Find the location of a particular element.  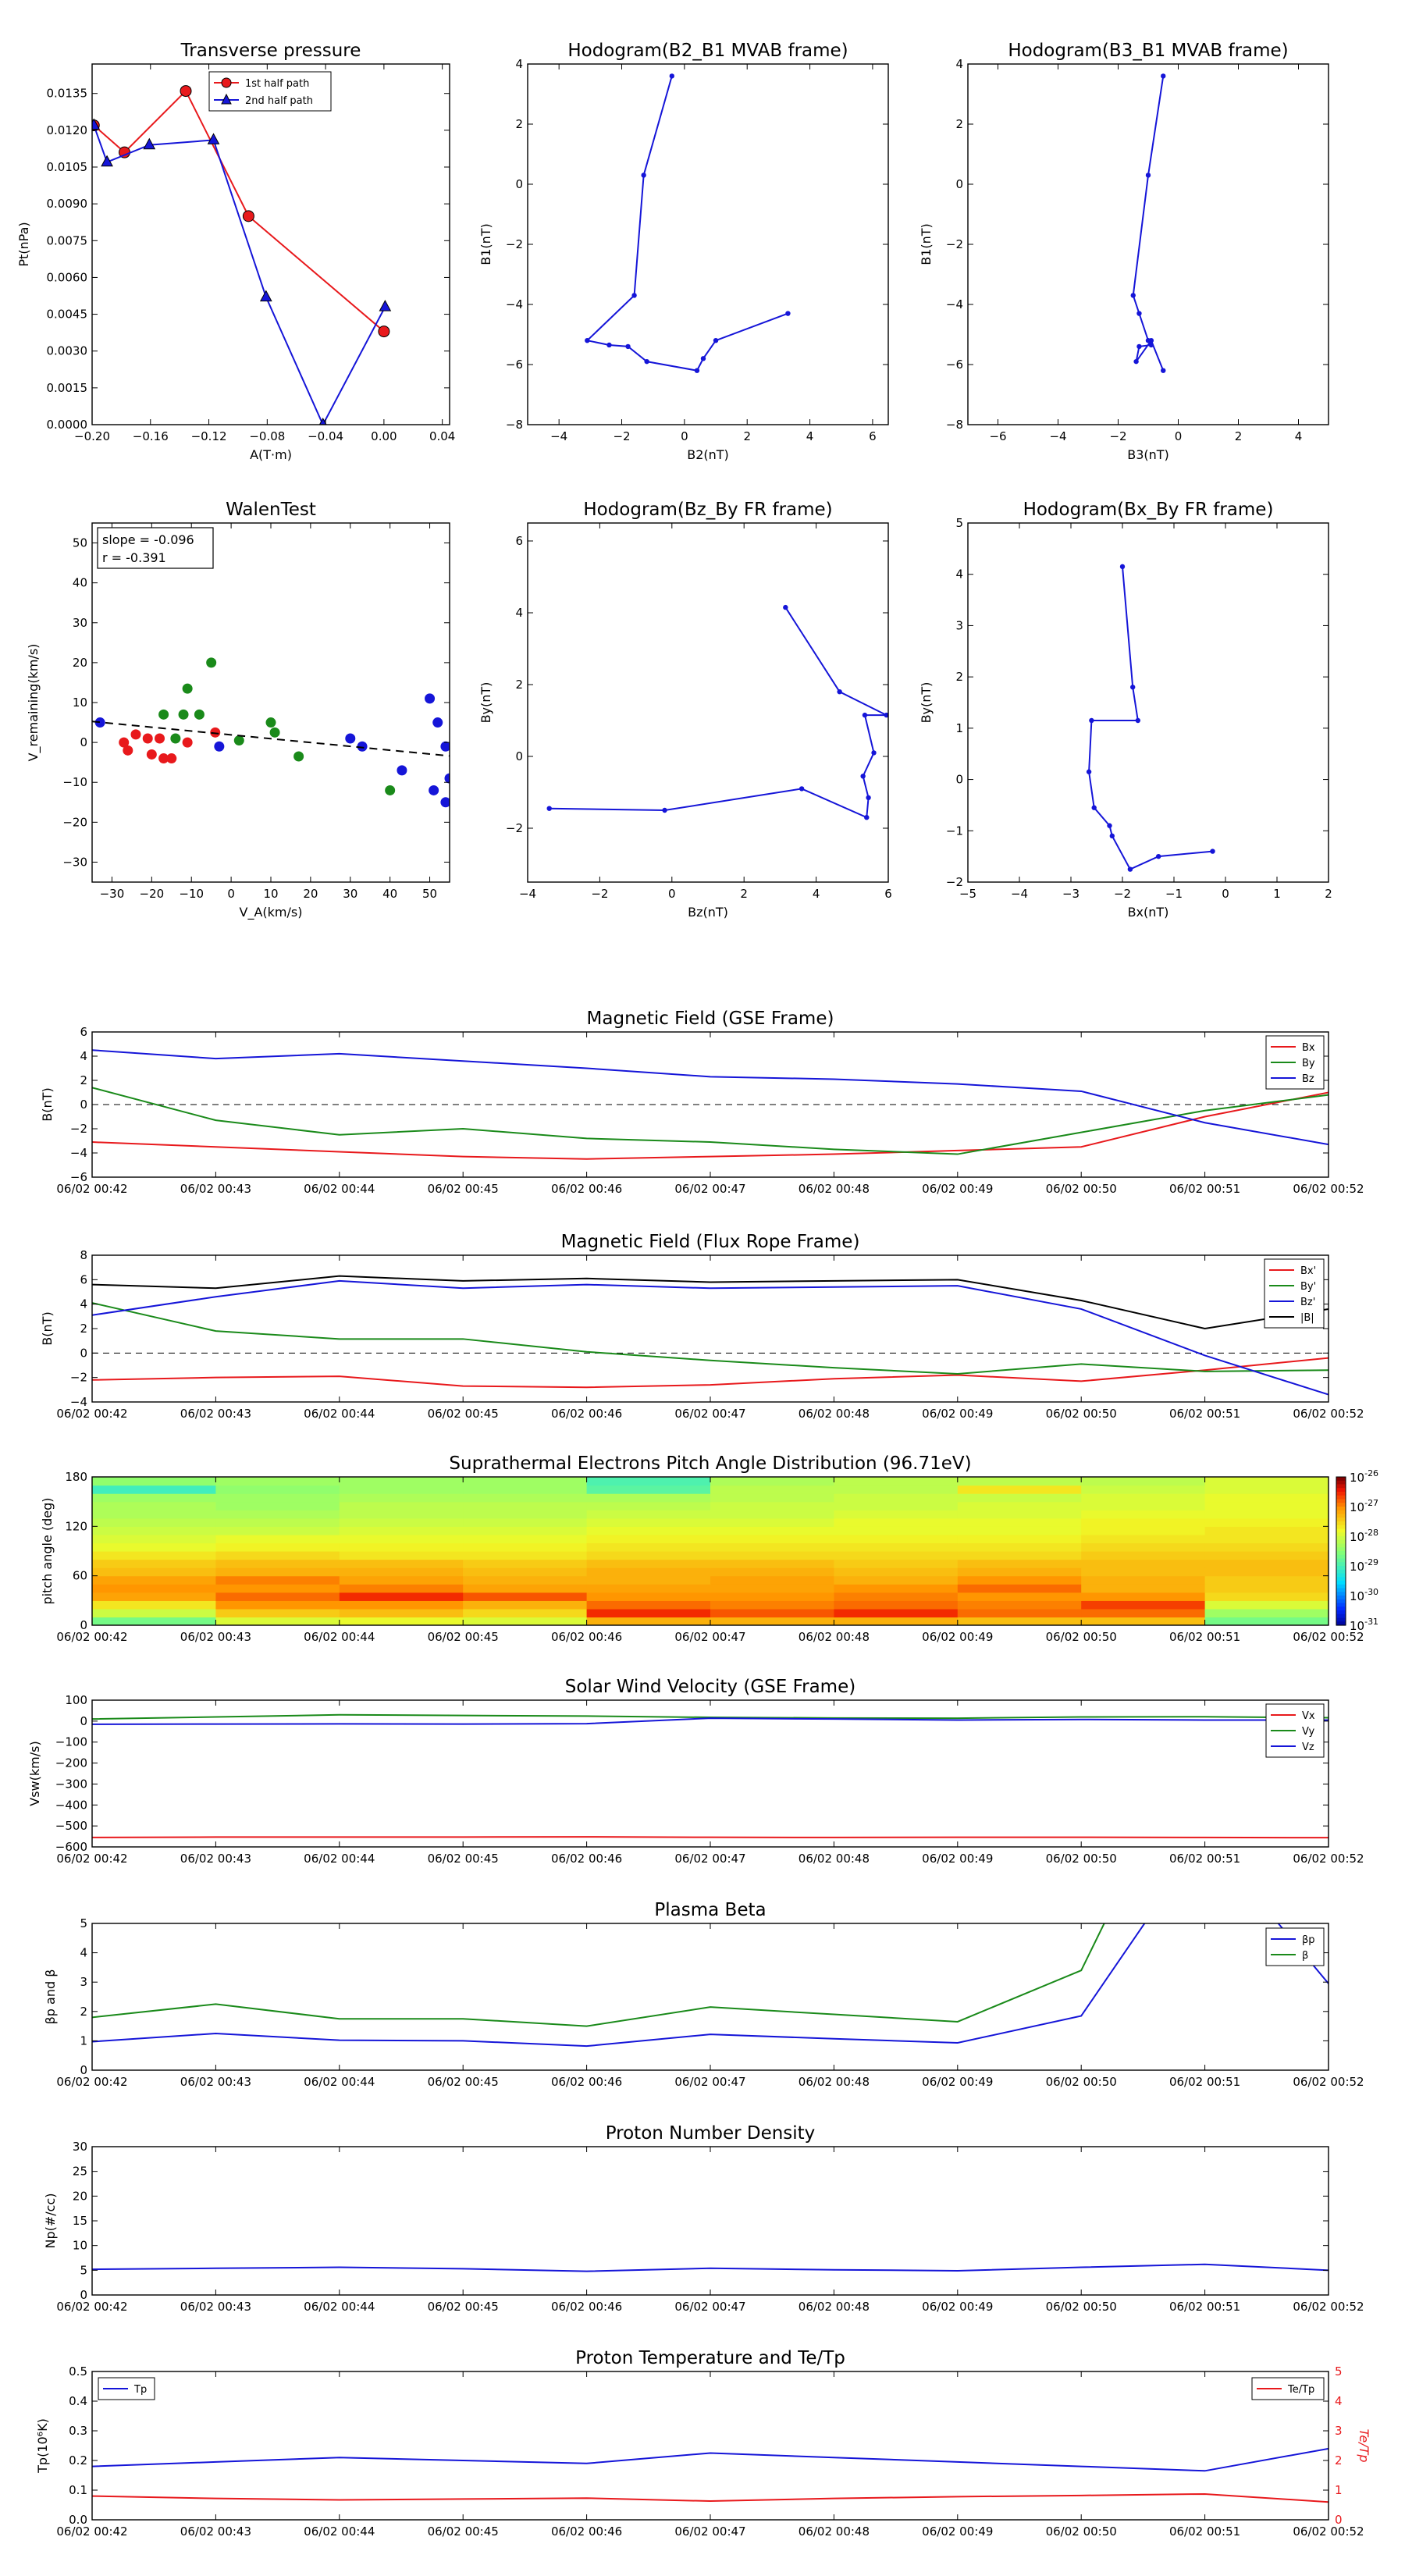

np-xtick-label: 06/02 00:51 is located at coordinates (1205, 2307).